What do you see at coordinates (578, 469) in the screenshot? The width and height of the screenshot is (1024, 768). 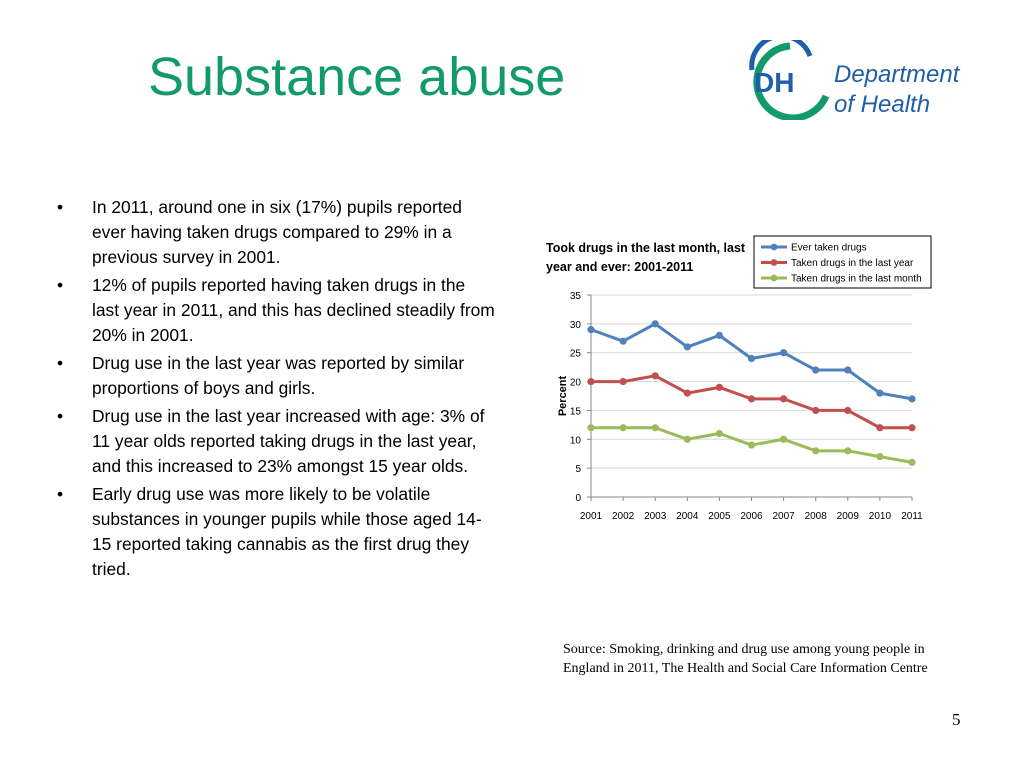 I see `y-tick-label: 5` at bounding box center [578, 469].